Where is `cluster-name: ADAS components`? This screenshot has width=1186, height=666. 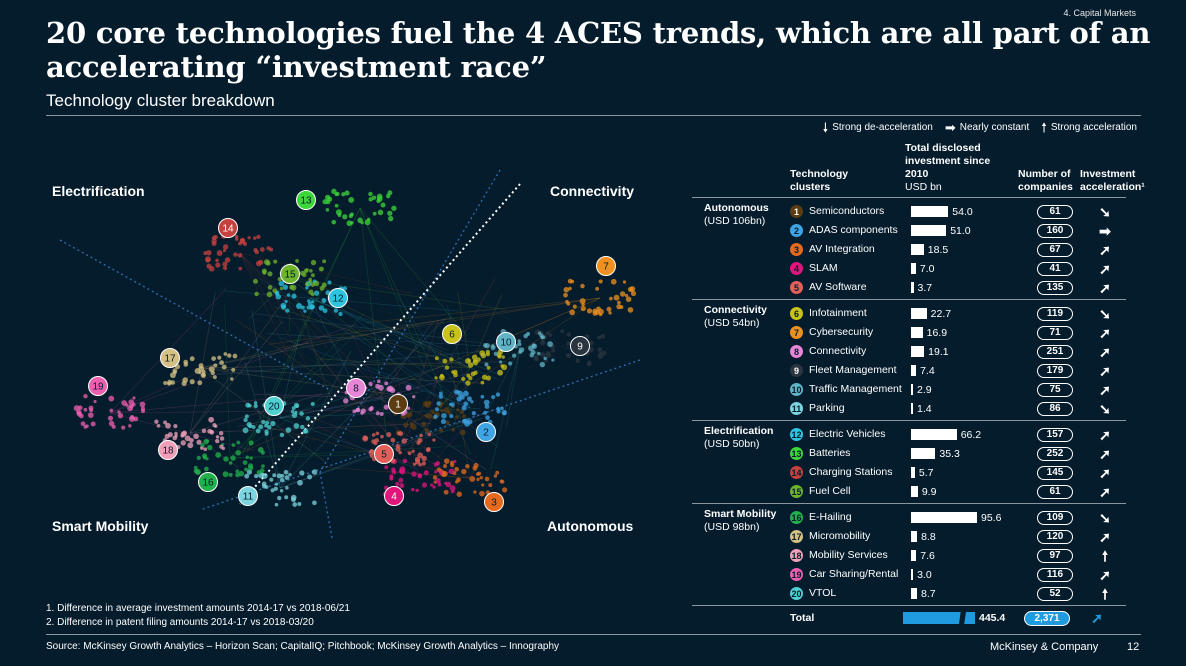
cluster-name: ADAS components is located at coordinates (853, 230).